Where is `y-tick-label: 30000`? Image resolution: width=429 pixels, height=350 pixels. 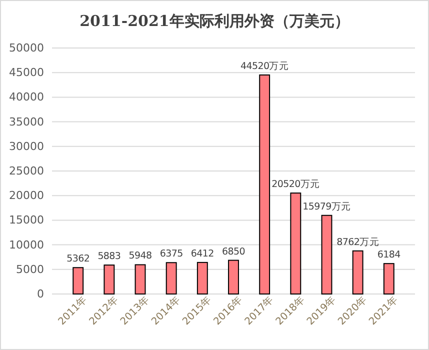 y-tick-label: 30000 is located at coordinates (26, 146).